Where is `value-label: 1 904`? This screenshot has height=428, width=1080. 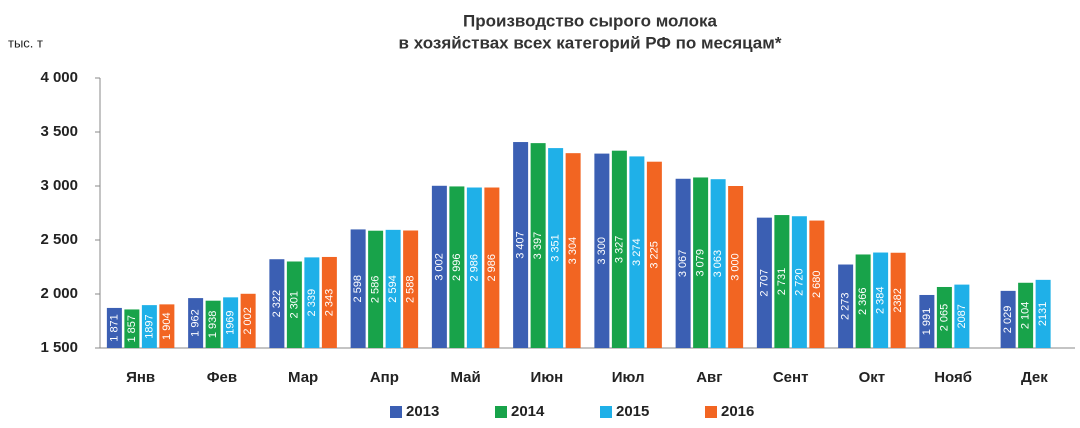
value-label: 1 904 is located at coordinates (167, 326).